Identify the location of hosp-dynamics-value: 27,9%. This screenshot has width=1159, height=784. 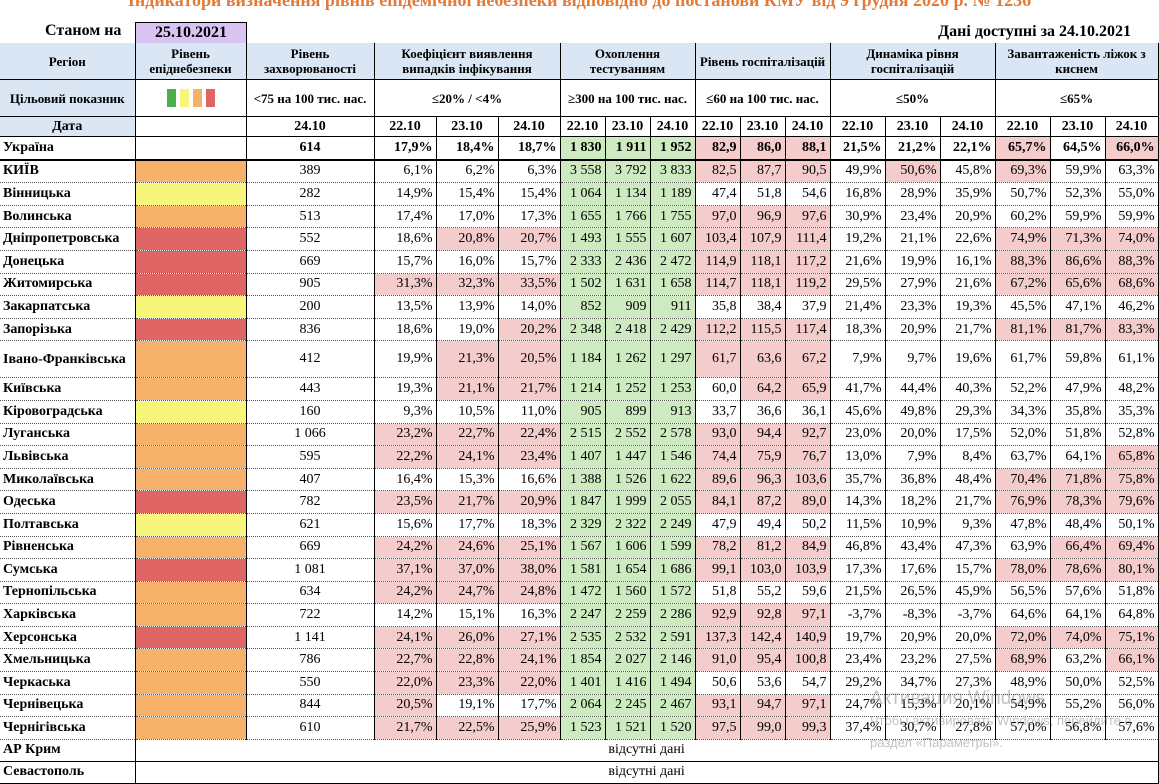
(913, 285).